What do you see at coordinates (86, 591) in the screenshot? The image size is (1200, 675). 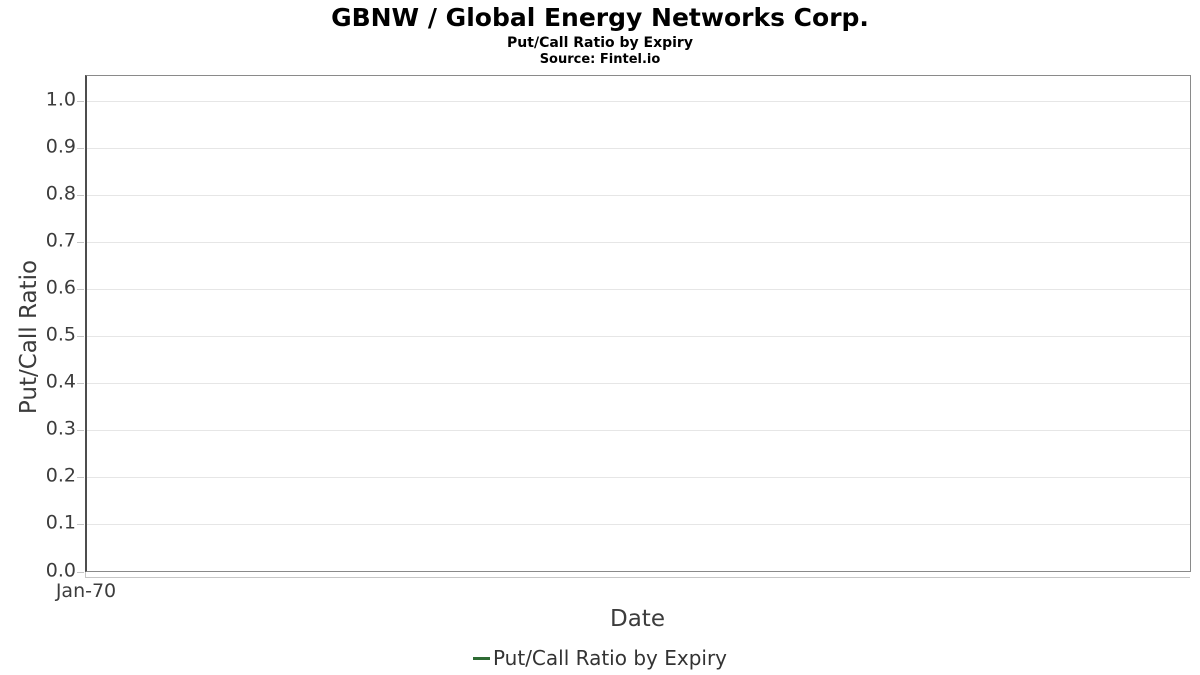 I see `x-tick-label: Jan-70` at bounding box center [86, 591].